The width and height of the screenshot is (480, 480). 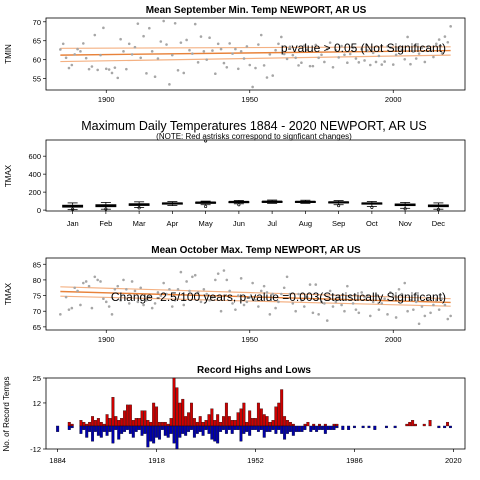 I want to click on x-tick-label: 1900, so click(x=106, y=99).